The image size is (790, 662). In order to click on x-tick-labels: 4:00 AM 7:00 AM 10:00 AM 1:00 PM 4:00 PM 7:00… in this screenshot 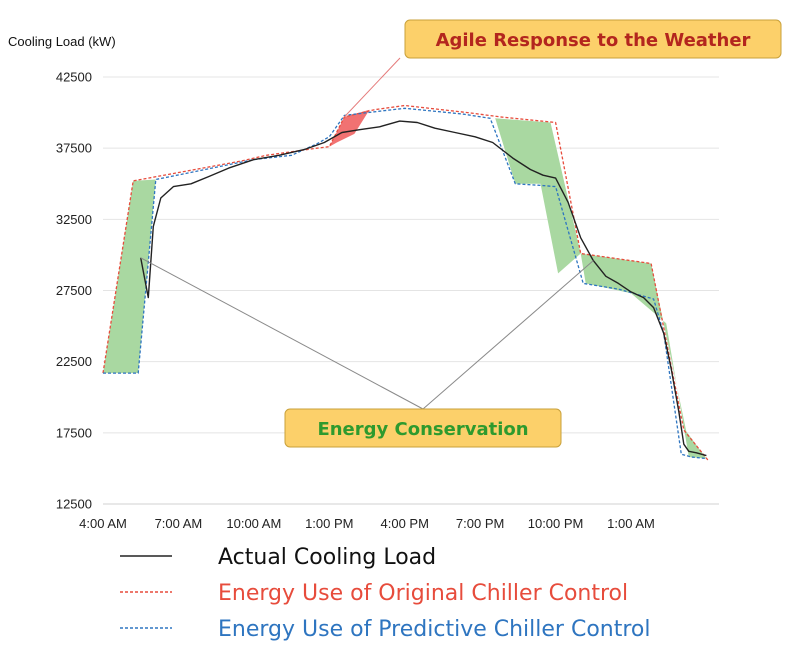, I will do `click(367, 523)`.